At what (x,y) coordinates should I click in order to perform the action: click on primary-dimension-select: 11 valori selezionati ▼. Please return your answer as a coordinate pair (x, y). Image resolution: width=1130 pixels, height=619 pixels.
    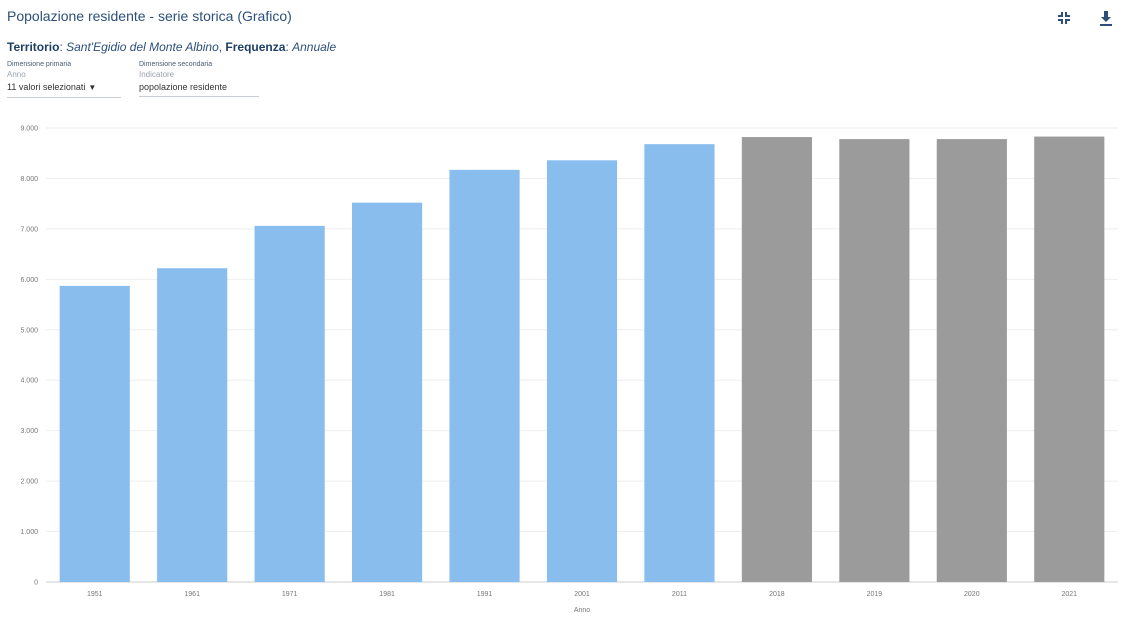
    Looking at the image, I should click on (64, 89).